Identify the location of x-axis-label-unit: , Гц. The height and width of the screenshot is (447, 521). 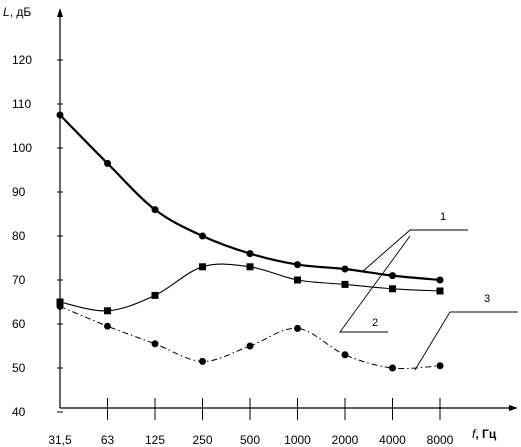
(485, 434).